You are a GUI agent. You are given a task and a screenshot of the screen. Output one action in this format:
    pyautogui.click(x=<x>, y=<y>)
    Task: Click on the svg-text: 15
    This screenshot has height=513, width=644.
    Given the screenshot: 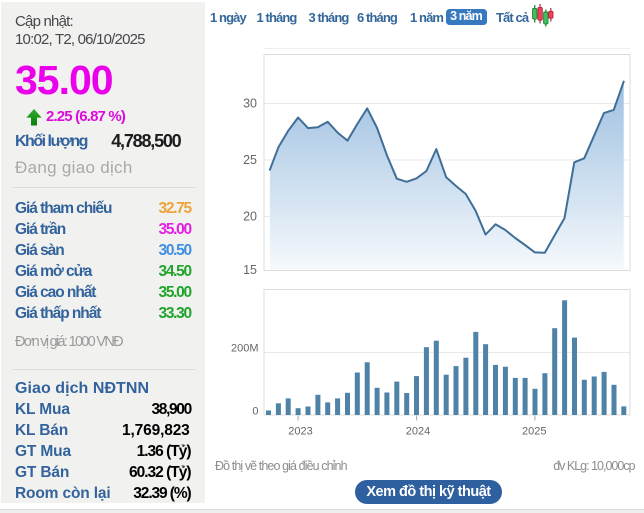 What is the action you would take?
    pyautogui.click(x=250, y=270)
    